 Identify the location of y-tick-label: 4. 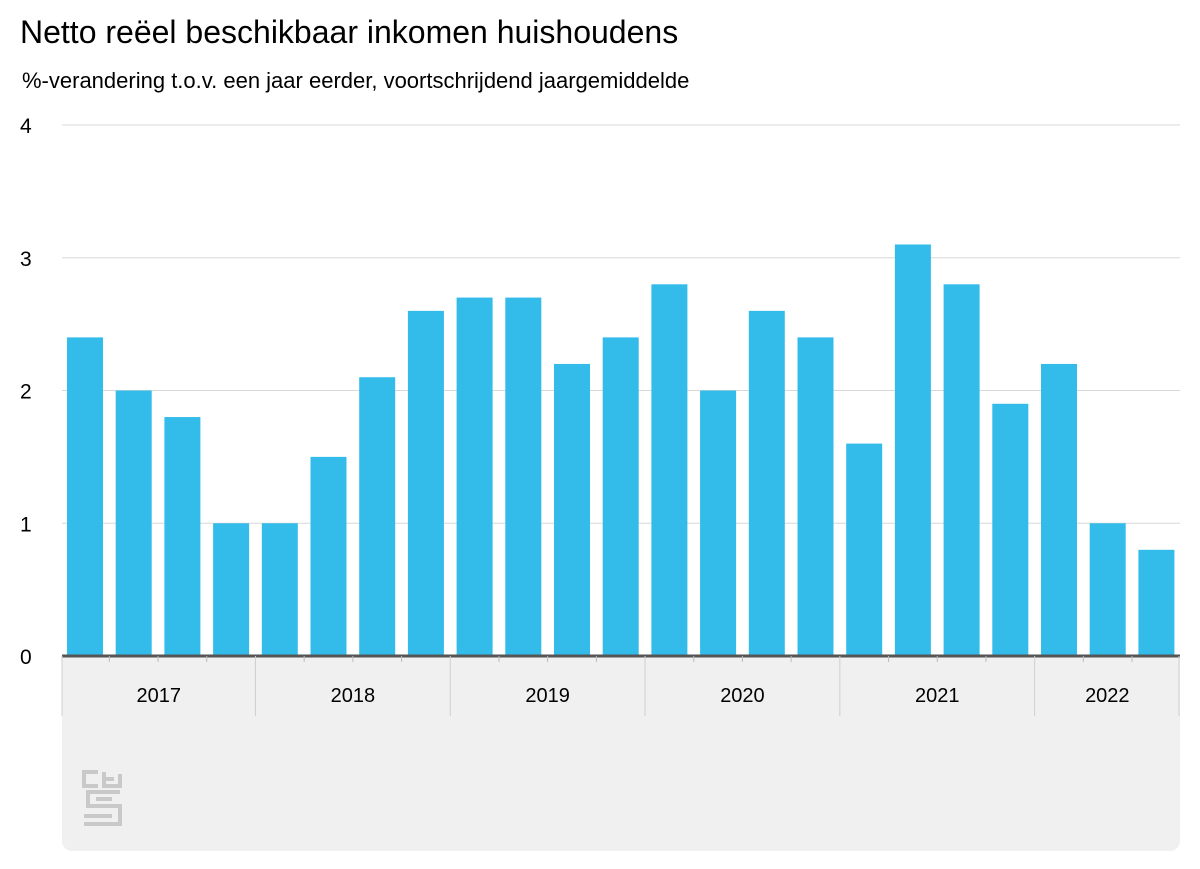
(26, 126).